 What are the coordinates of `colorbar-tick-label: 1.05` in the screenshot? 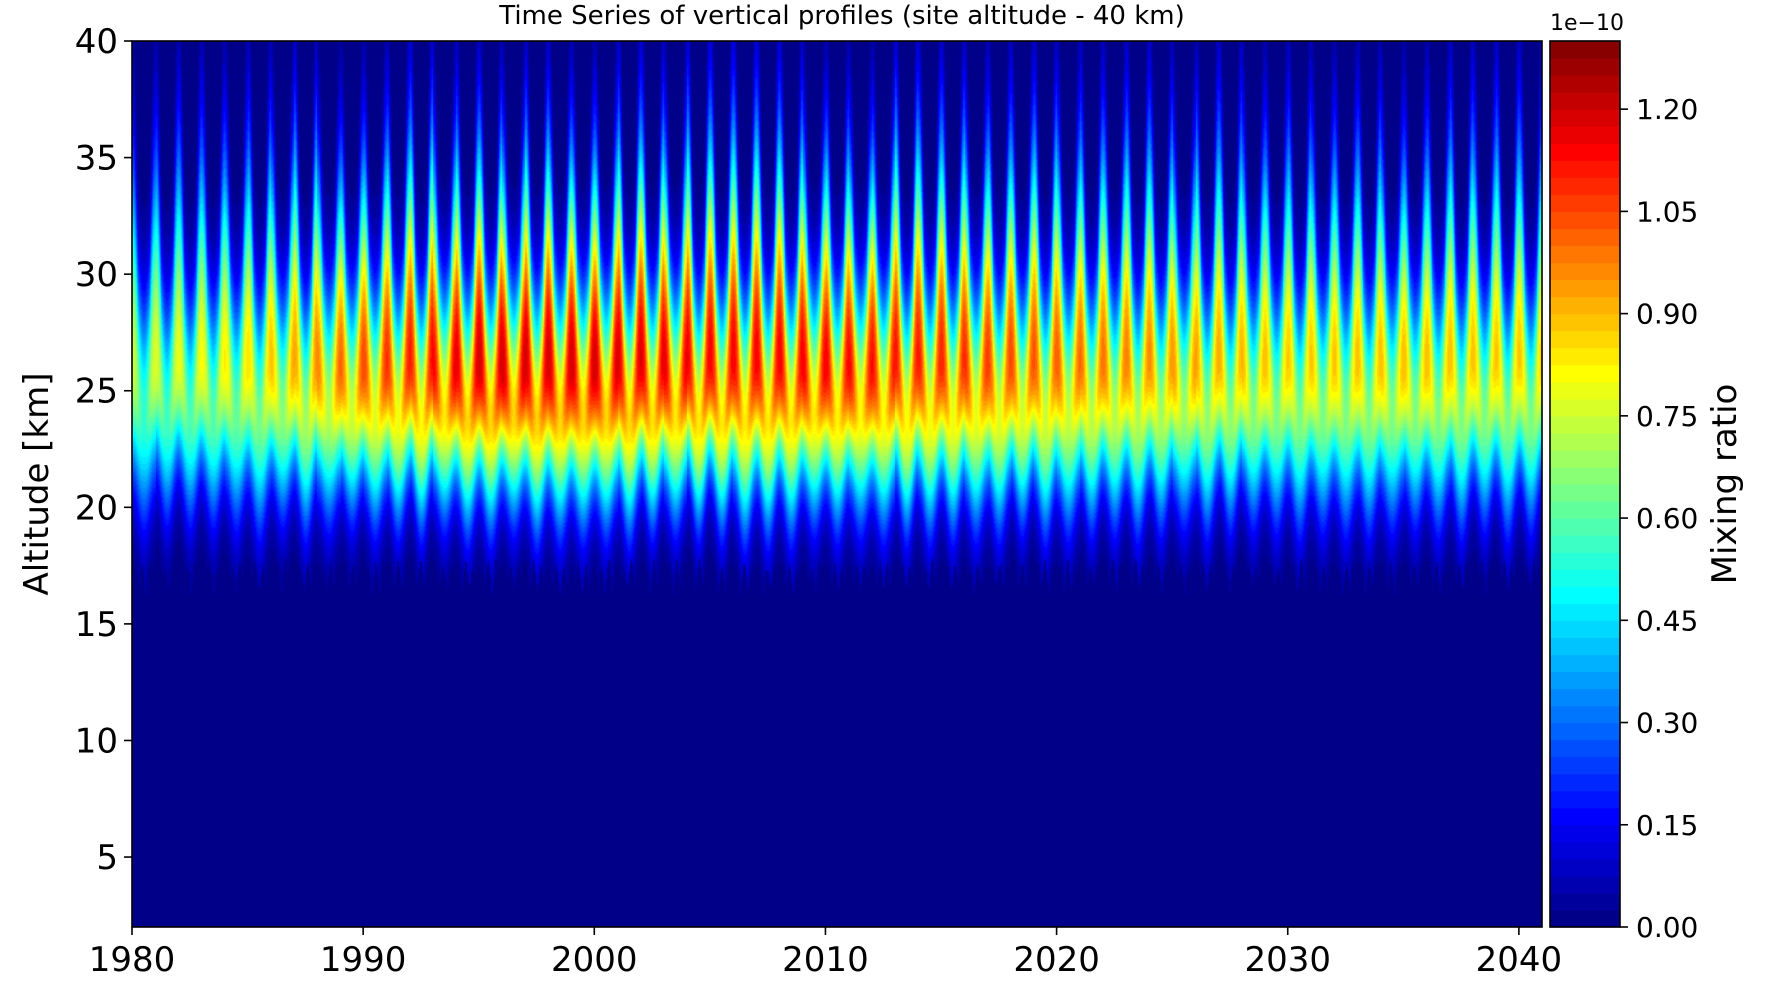 It's located at (1667, 211).